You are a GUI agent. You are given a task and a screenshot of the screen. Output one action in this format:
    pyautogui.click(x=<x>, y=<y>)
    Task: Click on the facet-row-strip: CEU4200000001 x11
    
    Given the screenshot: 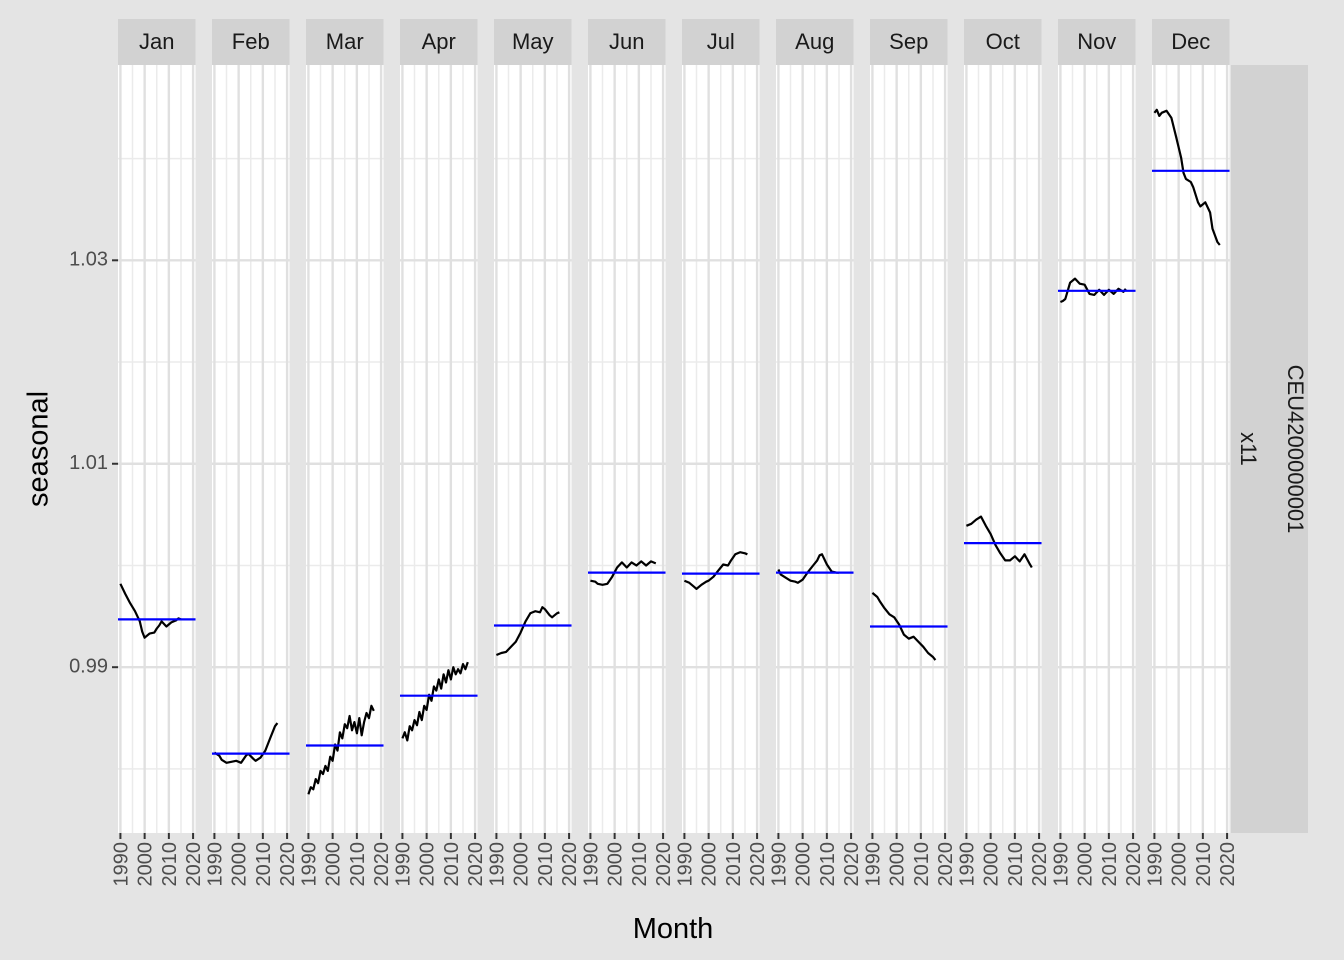 What is the action you would take?
    pyautogui.click(x=1269, y=449)
    